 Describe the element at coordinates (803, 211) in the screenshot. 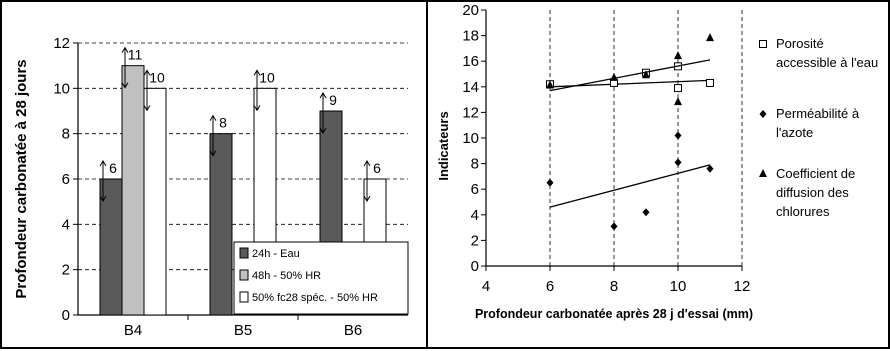

I see `legend-label: chlorures` at that location.